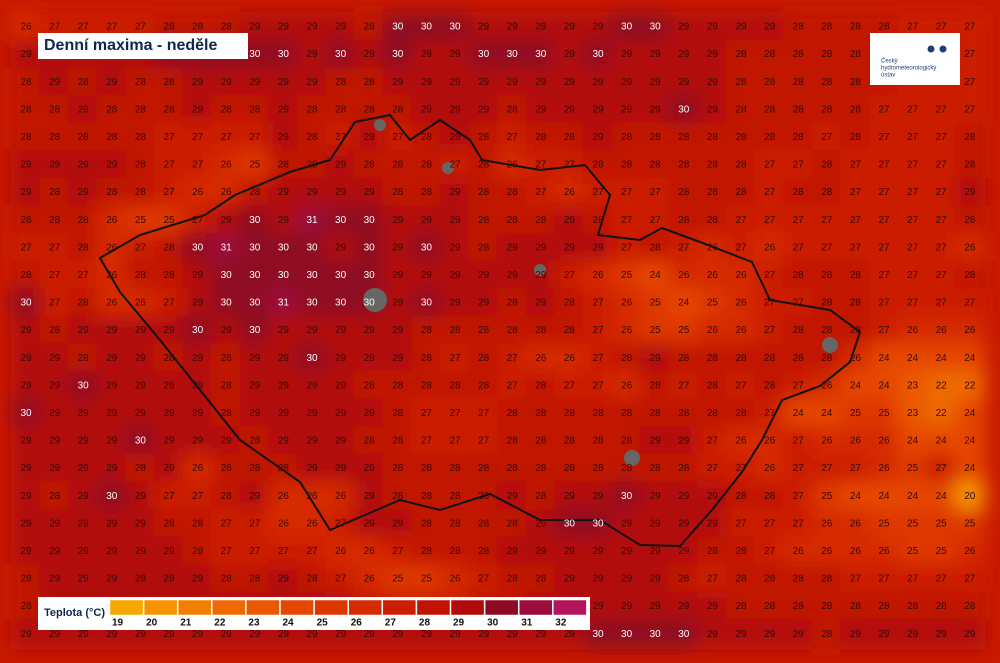 The height and width of the screenshot is (663, 1000). Describe the element at coordinates (365, 607) in the screenshot. I see `legend-swatch` at that location.